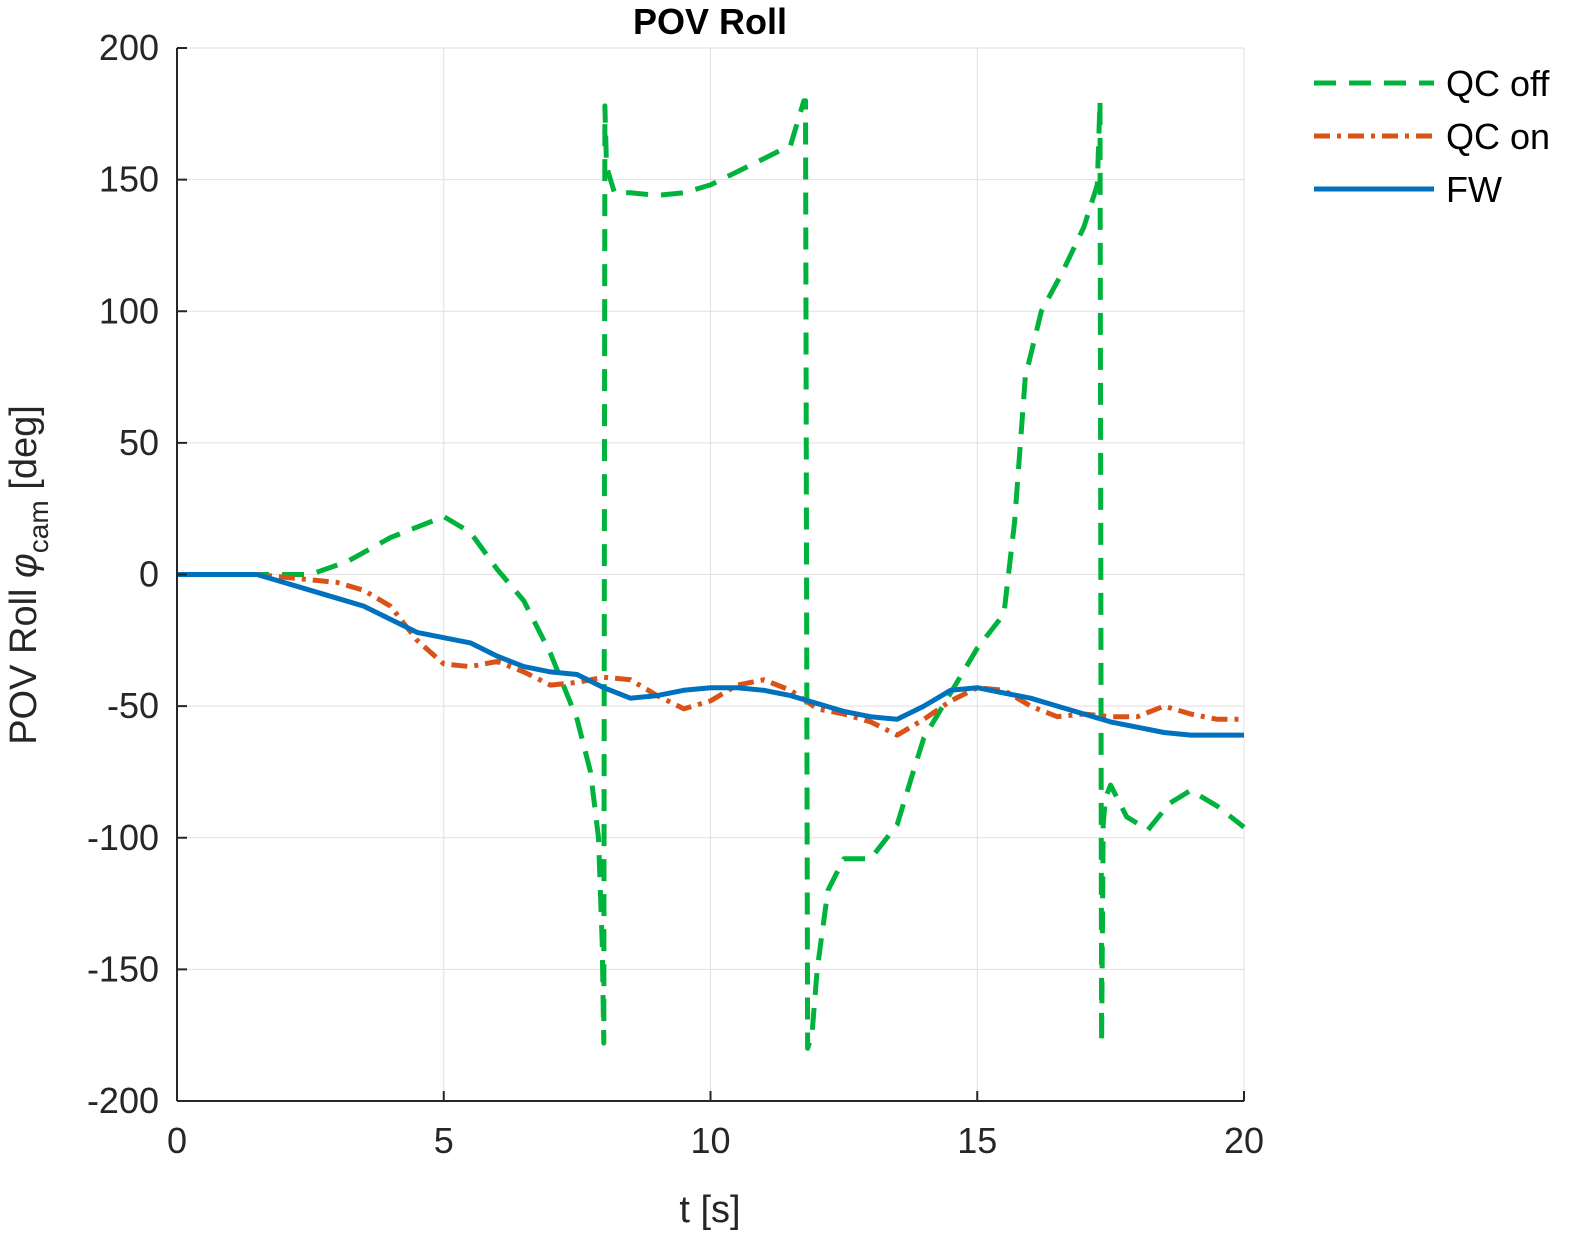 This screenshot has width=1596, height=1253. Describe the element at coordinates (977, 1140) in the screenshot. I see `x-tick-label: 15` at that location.